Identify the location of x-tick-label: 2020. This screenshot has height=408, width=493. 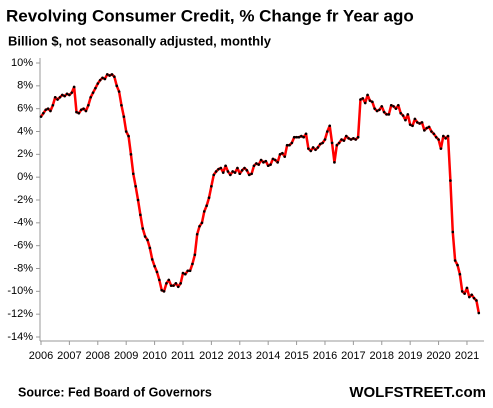
(438, 356).